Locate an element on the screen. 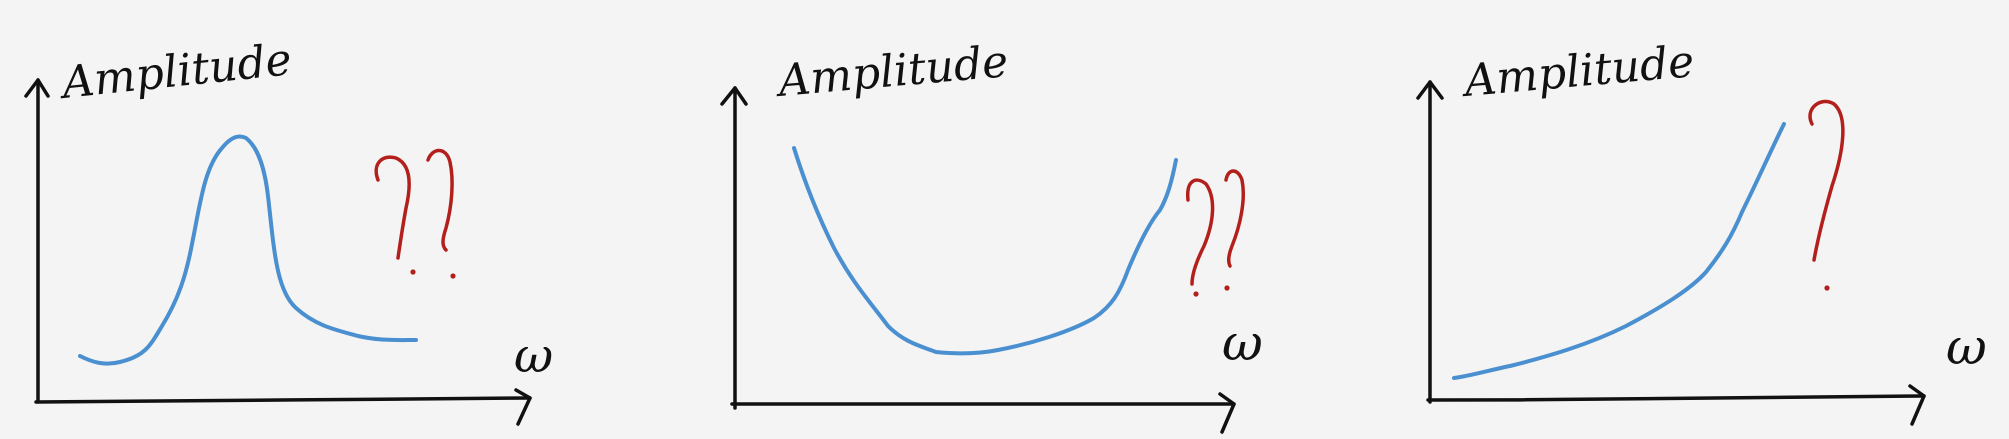  panel-3-y-label: Amplitude is located at coordinates (1578, 71).